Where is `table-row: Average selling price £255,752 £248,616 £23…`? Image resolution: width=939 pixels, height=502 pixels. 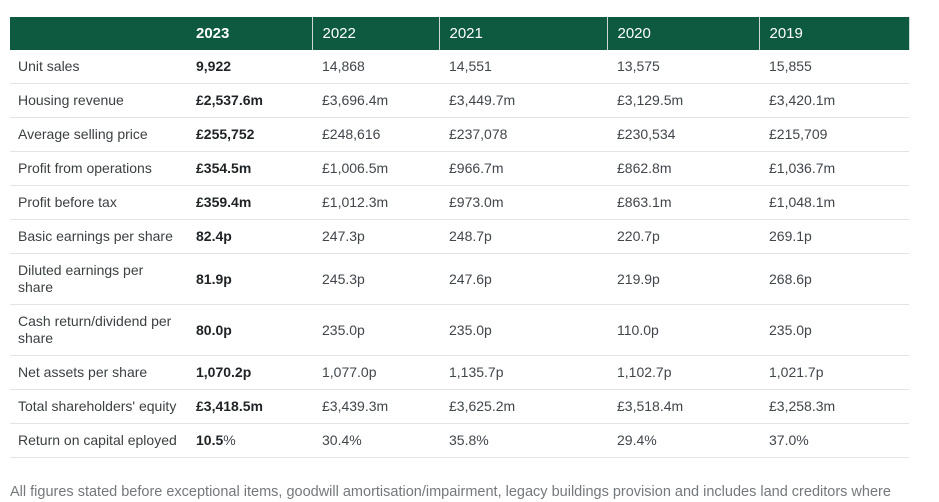
table-row: Average selling price £255,752 £248,616 £23… is located at coordinates (459, 134).